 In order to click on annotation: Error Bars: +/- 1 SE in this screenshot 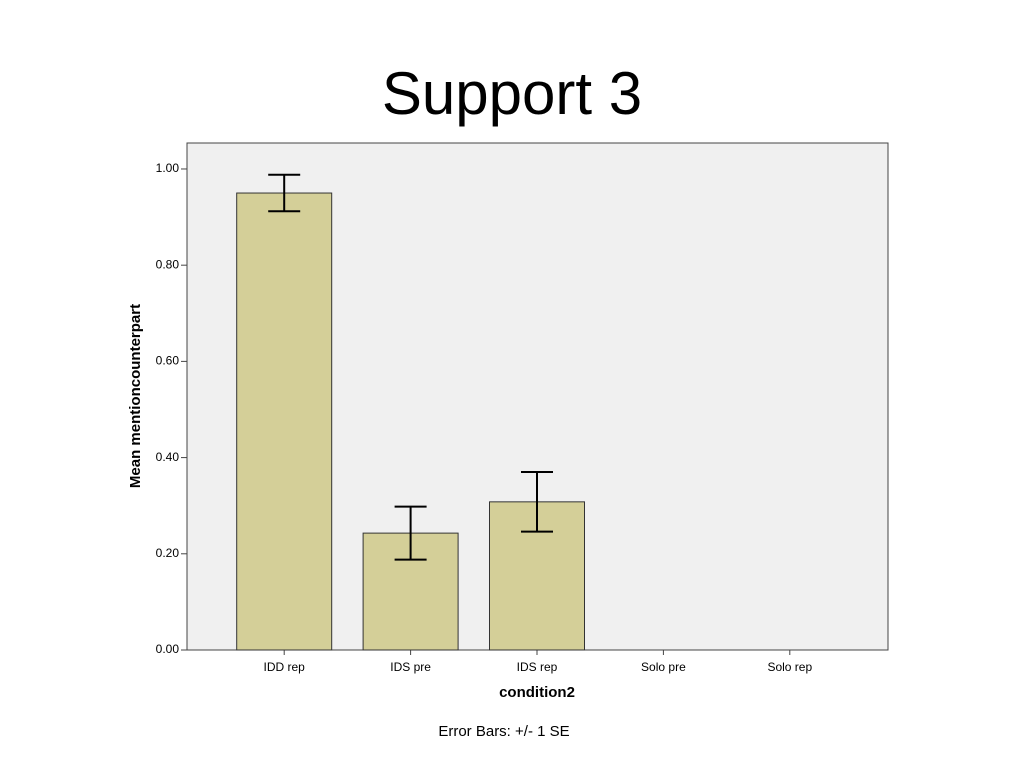, I will do `click(503, 731)`.